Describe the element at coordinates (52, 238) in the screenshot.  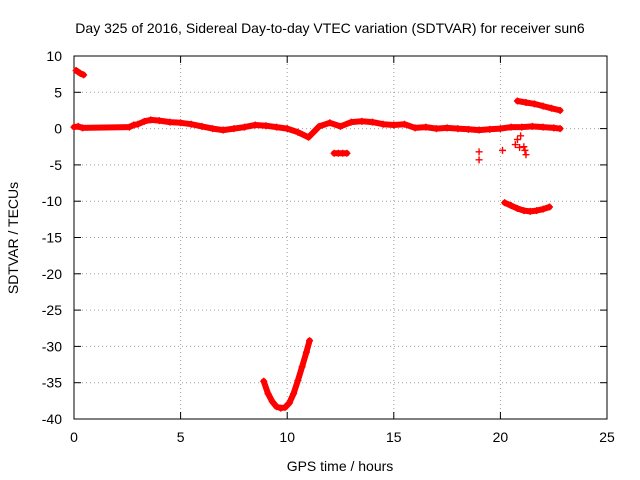
I see `y-tick-label: -15` at that location.